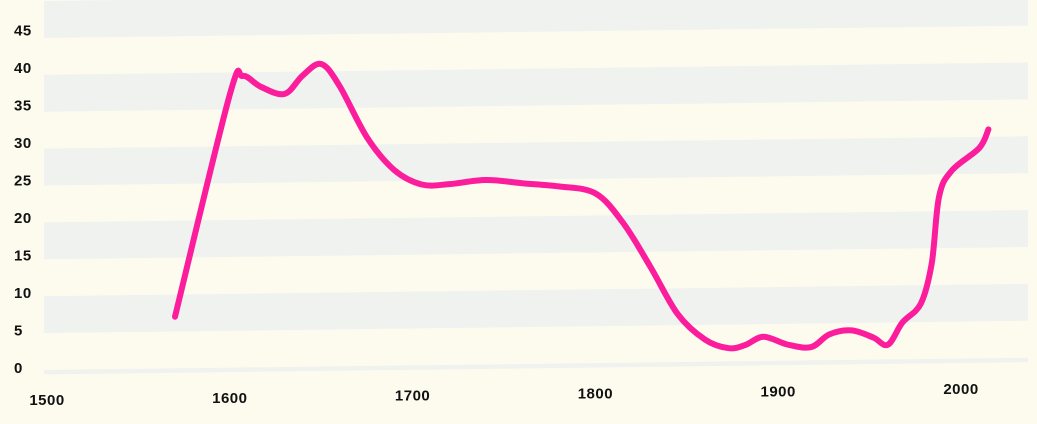 The width and height of the screenshot is (1037, 424). I want to click on y-tick-label: 25, so click(23, 181).